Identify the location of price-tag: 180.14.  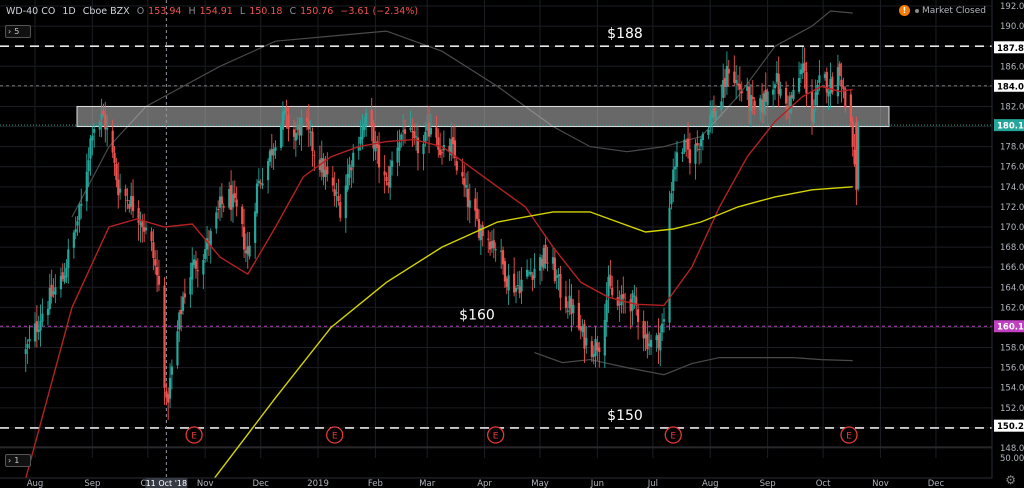
(1009, 125).